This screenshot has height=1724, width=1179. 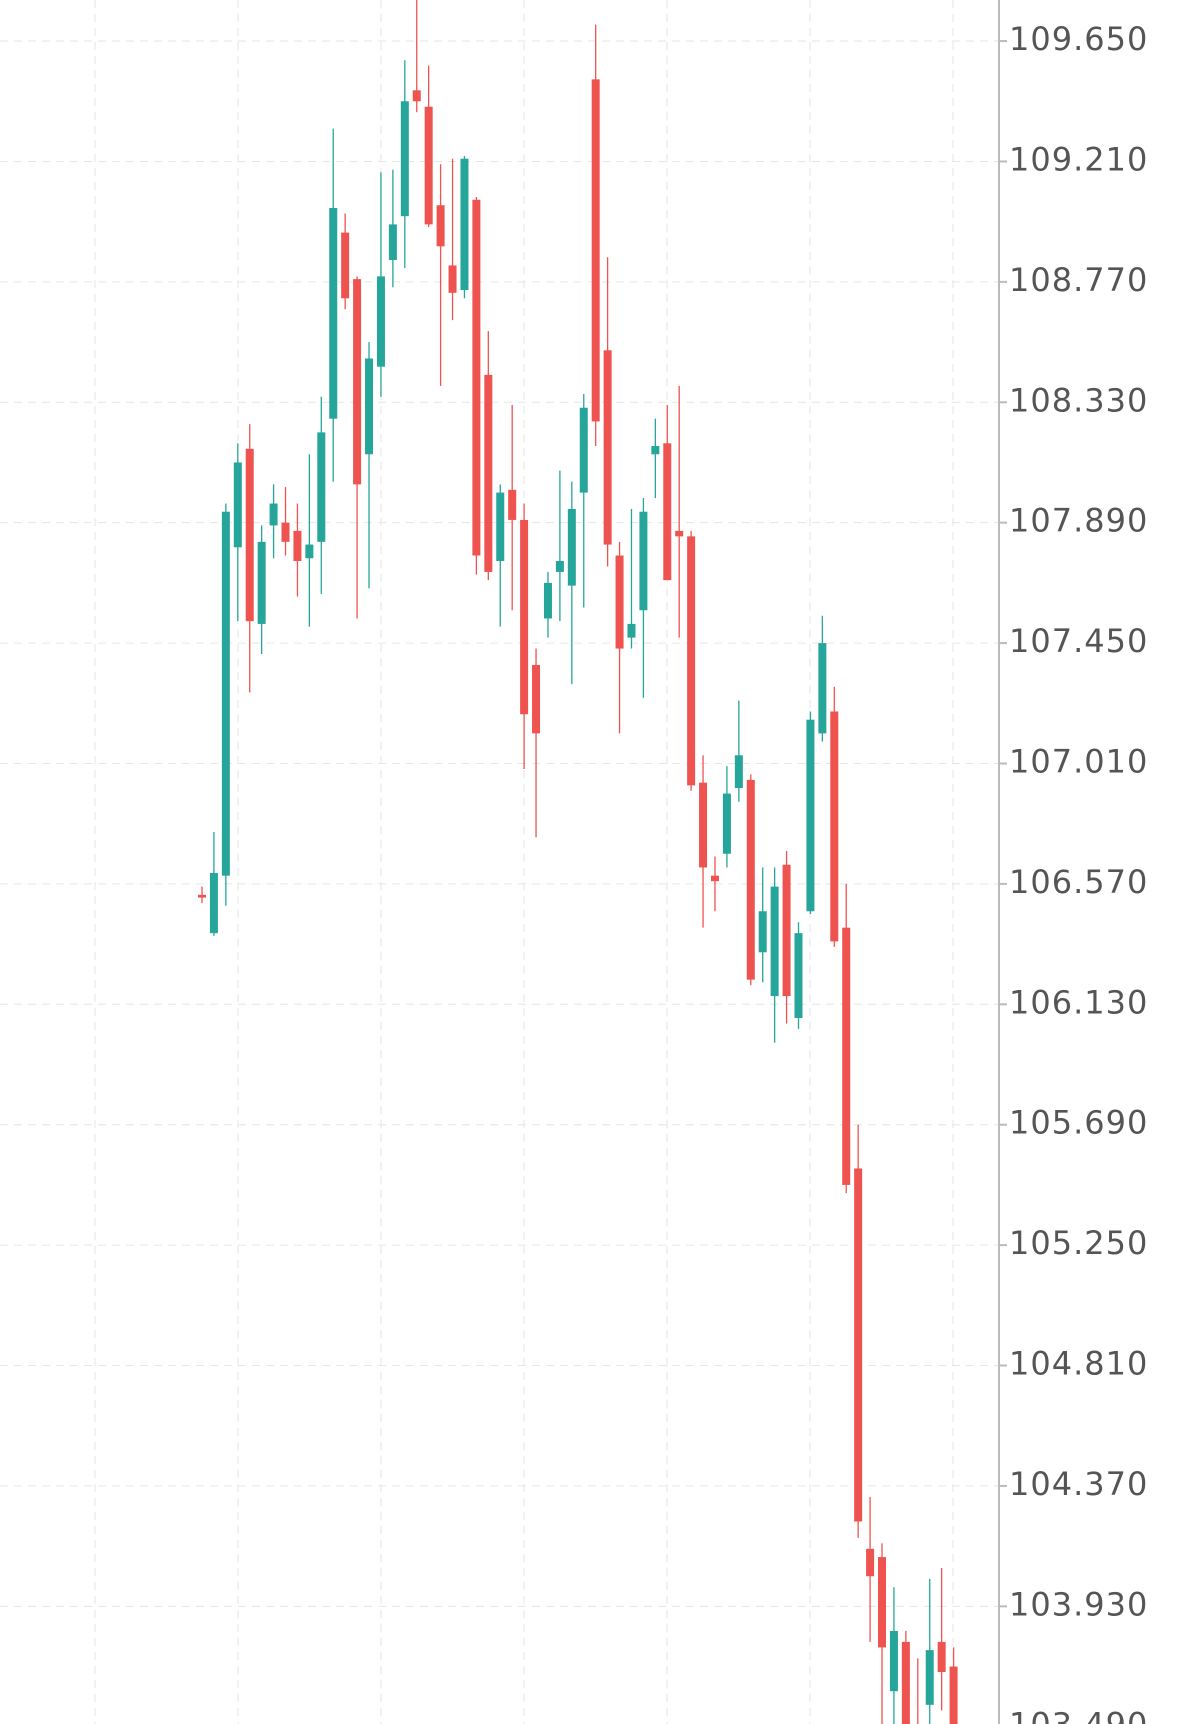 What do you see at coordinates (1078, 39) in the screenshot?
I see `y-tick-label: 109.650` at bounding box center [1078, 39].